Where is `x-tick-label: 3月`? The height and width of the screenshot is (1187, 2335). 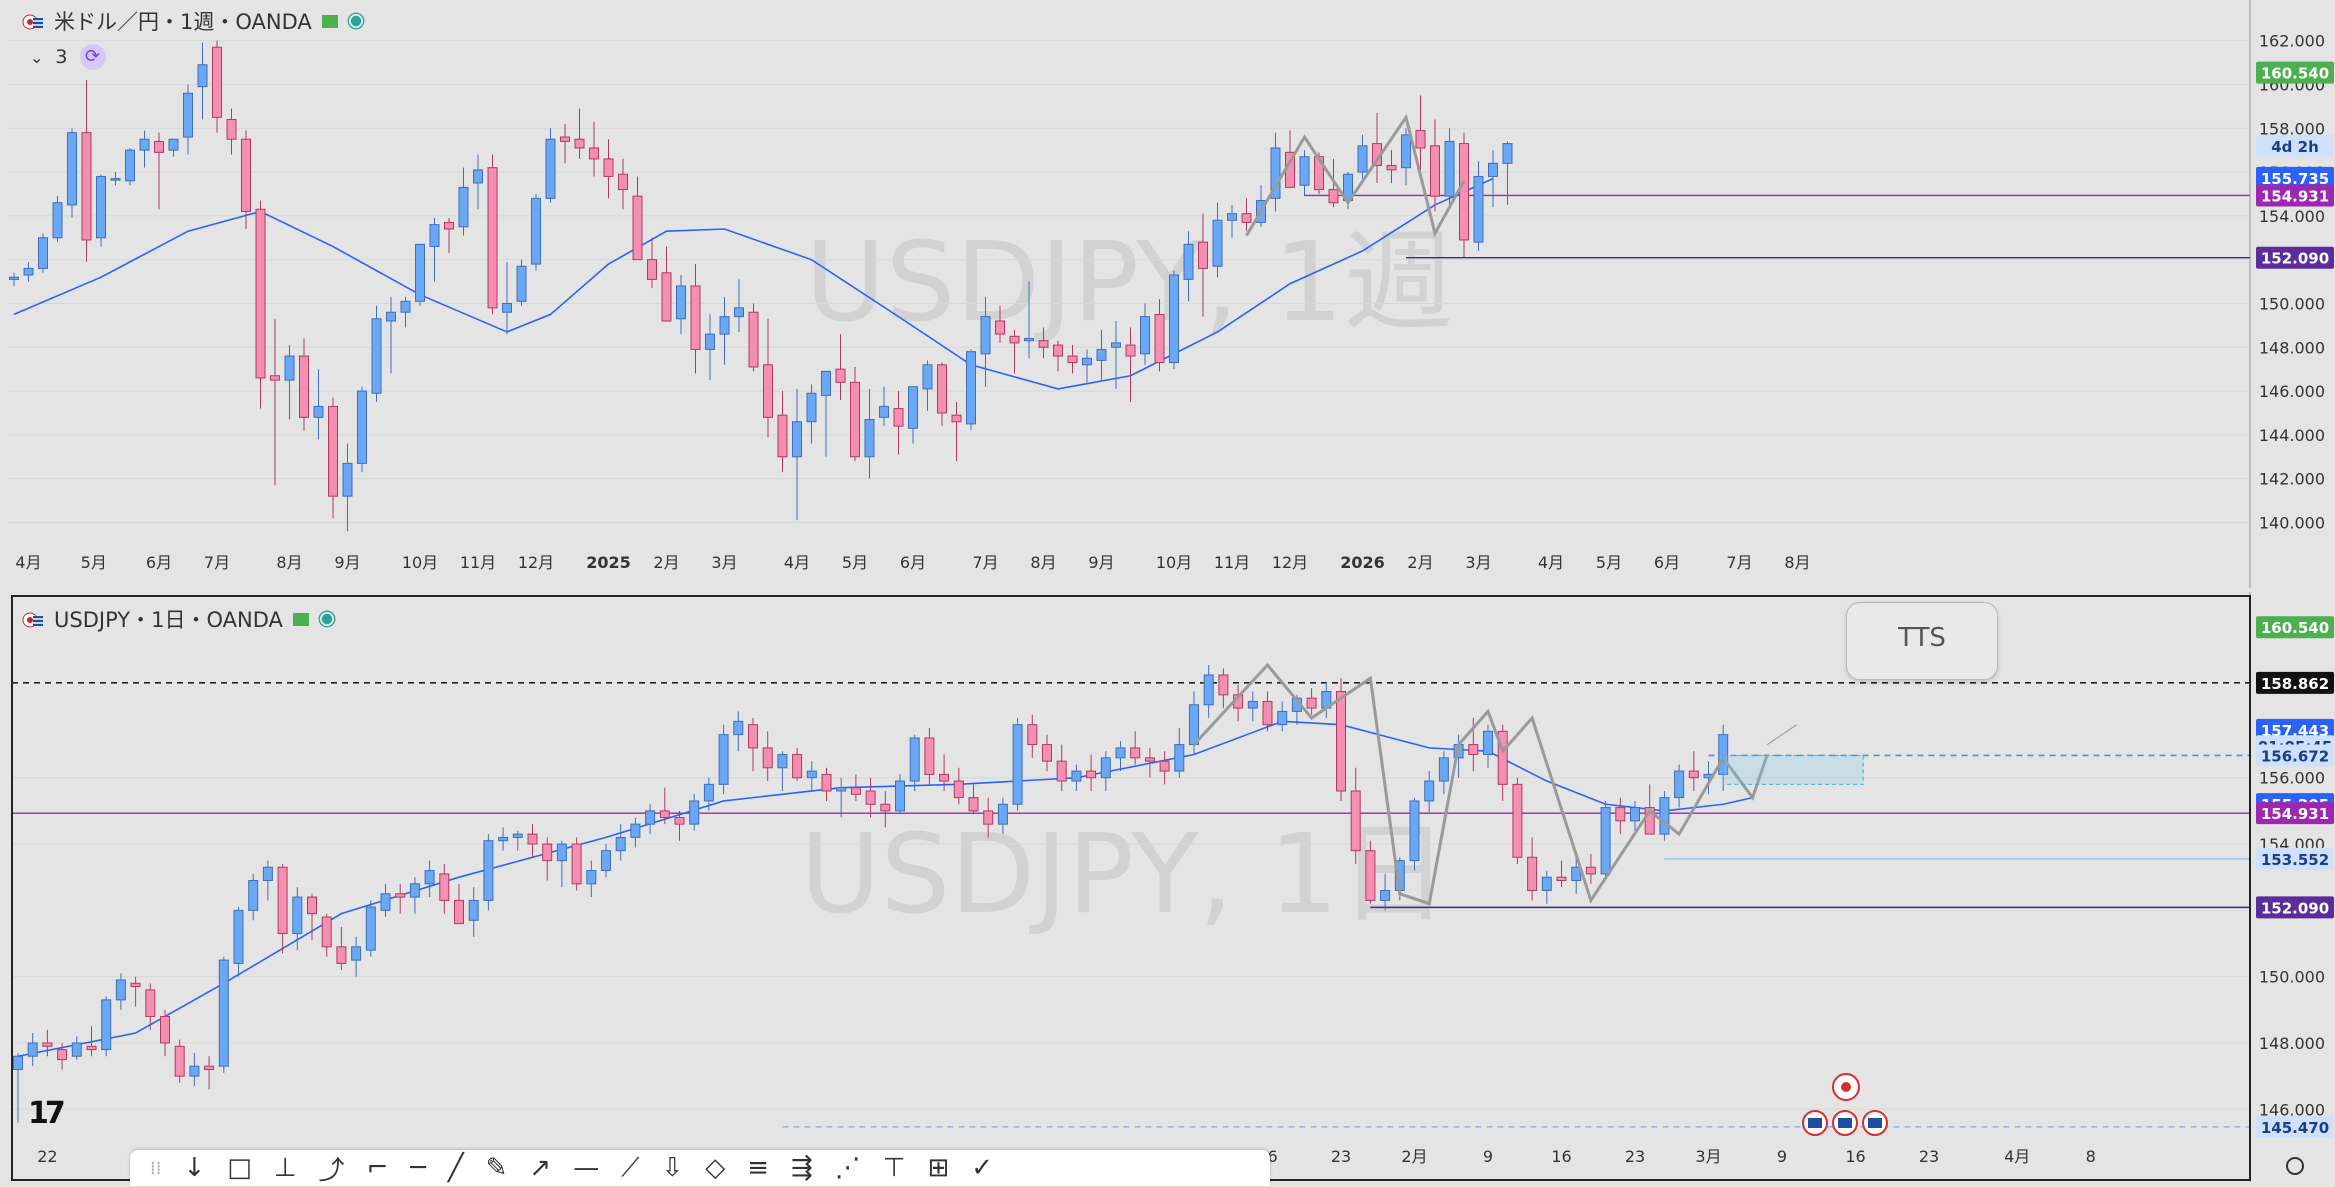
x-tick-label: 3月 is located at coordinates (724, 562).